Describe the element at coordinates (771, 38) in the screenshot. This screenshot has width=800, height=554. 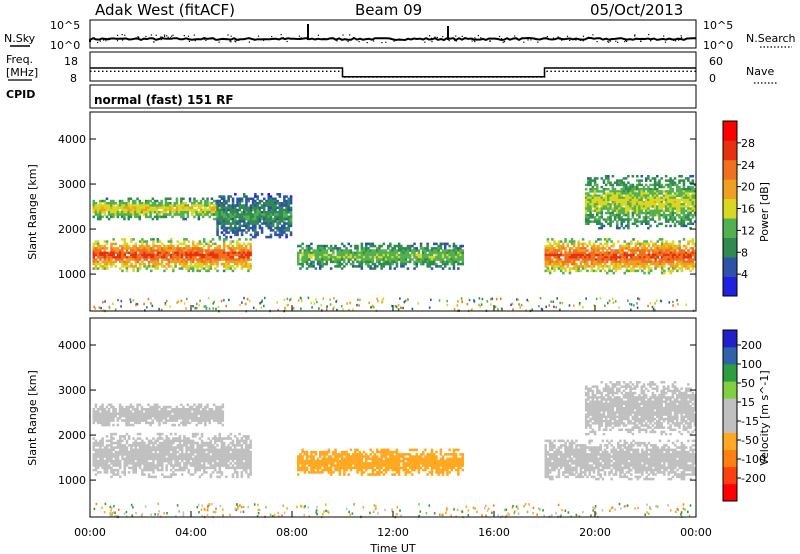
I see `nsearch-label: N.Search` at that location.